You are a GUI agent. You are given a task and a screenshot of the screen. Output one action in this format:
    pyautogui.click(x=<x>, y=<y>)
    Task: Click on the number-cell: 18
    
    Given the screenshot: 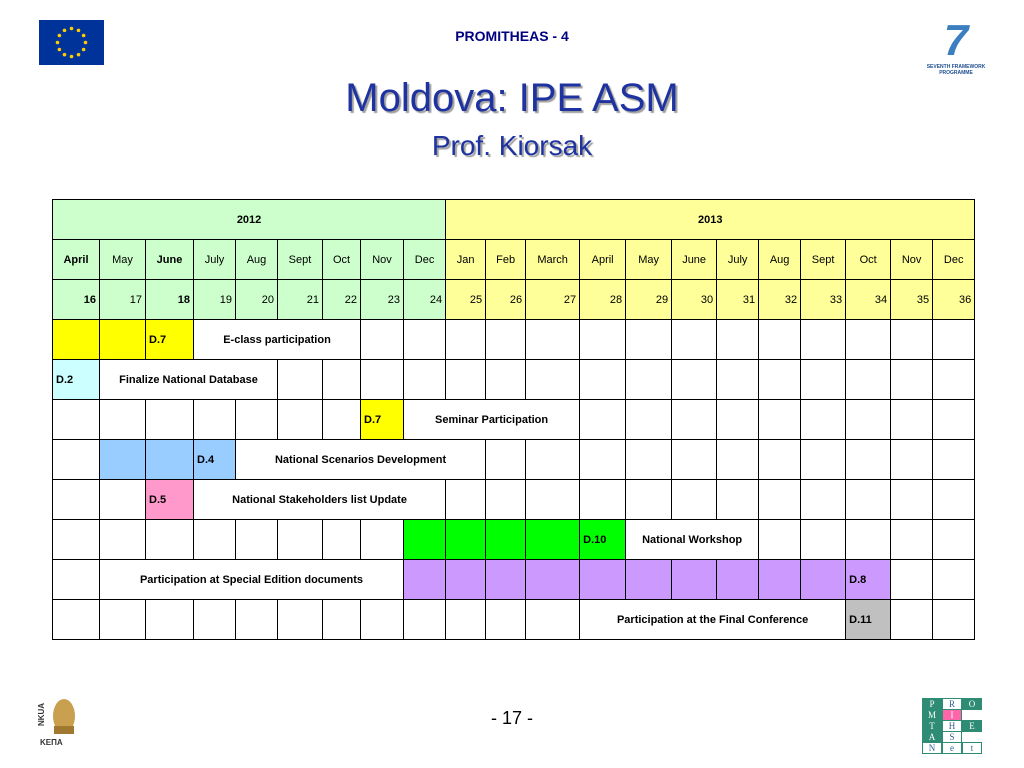 What is the action you would take?
    pyautogui.click(x=169, y=299)
    